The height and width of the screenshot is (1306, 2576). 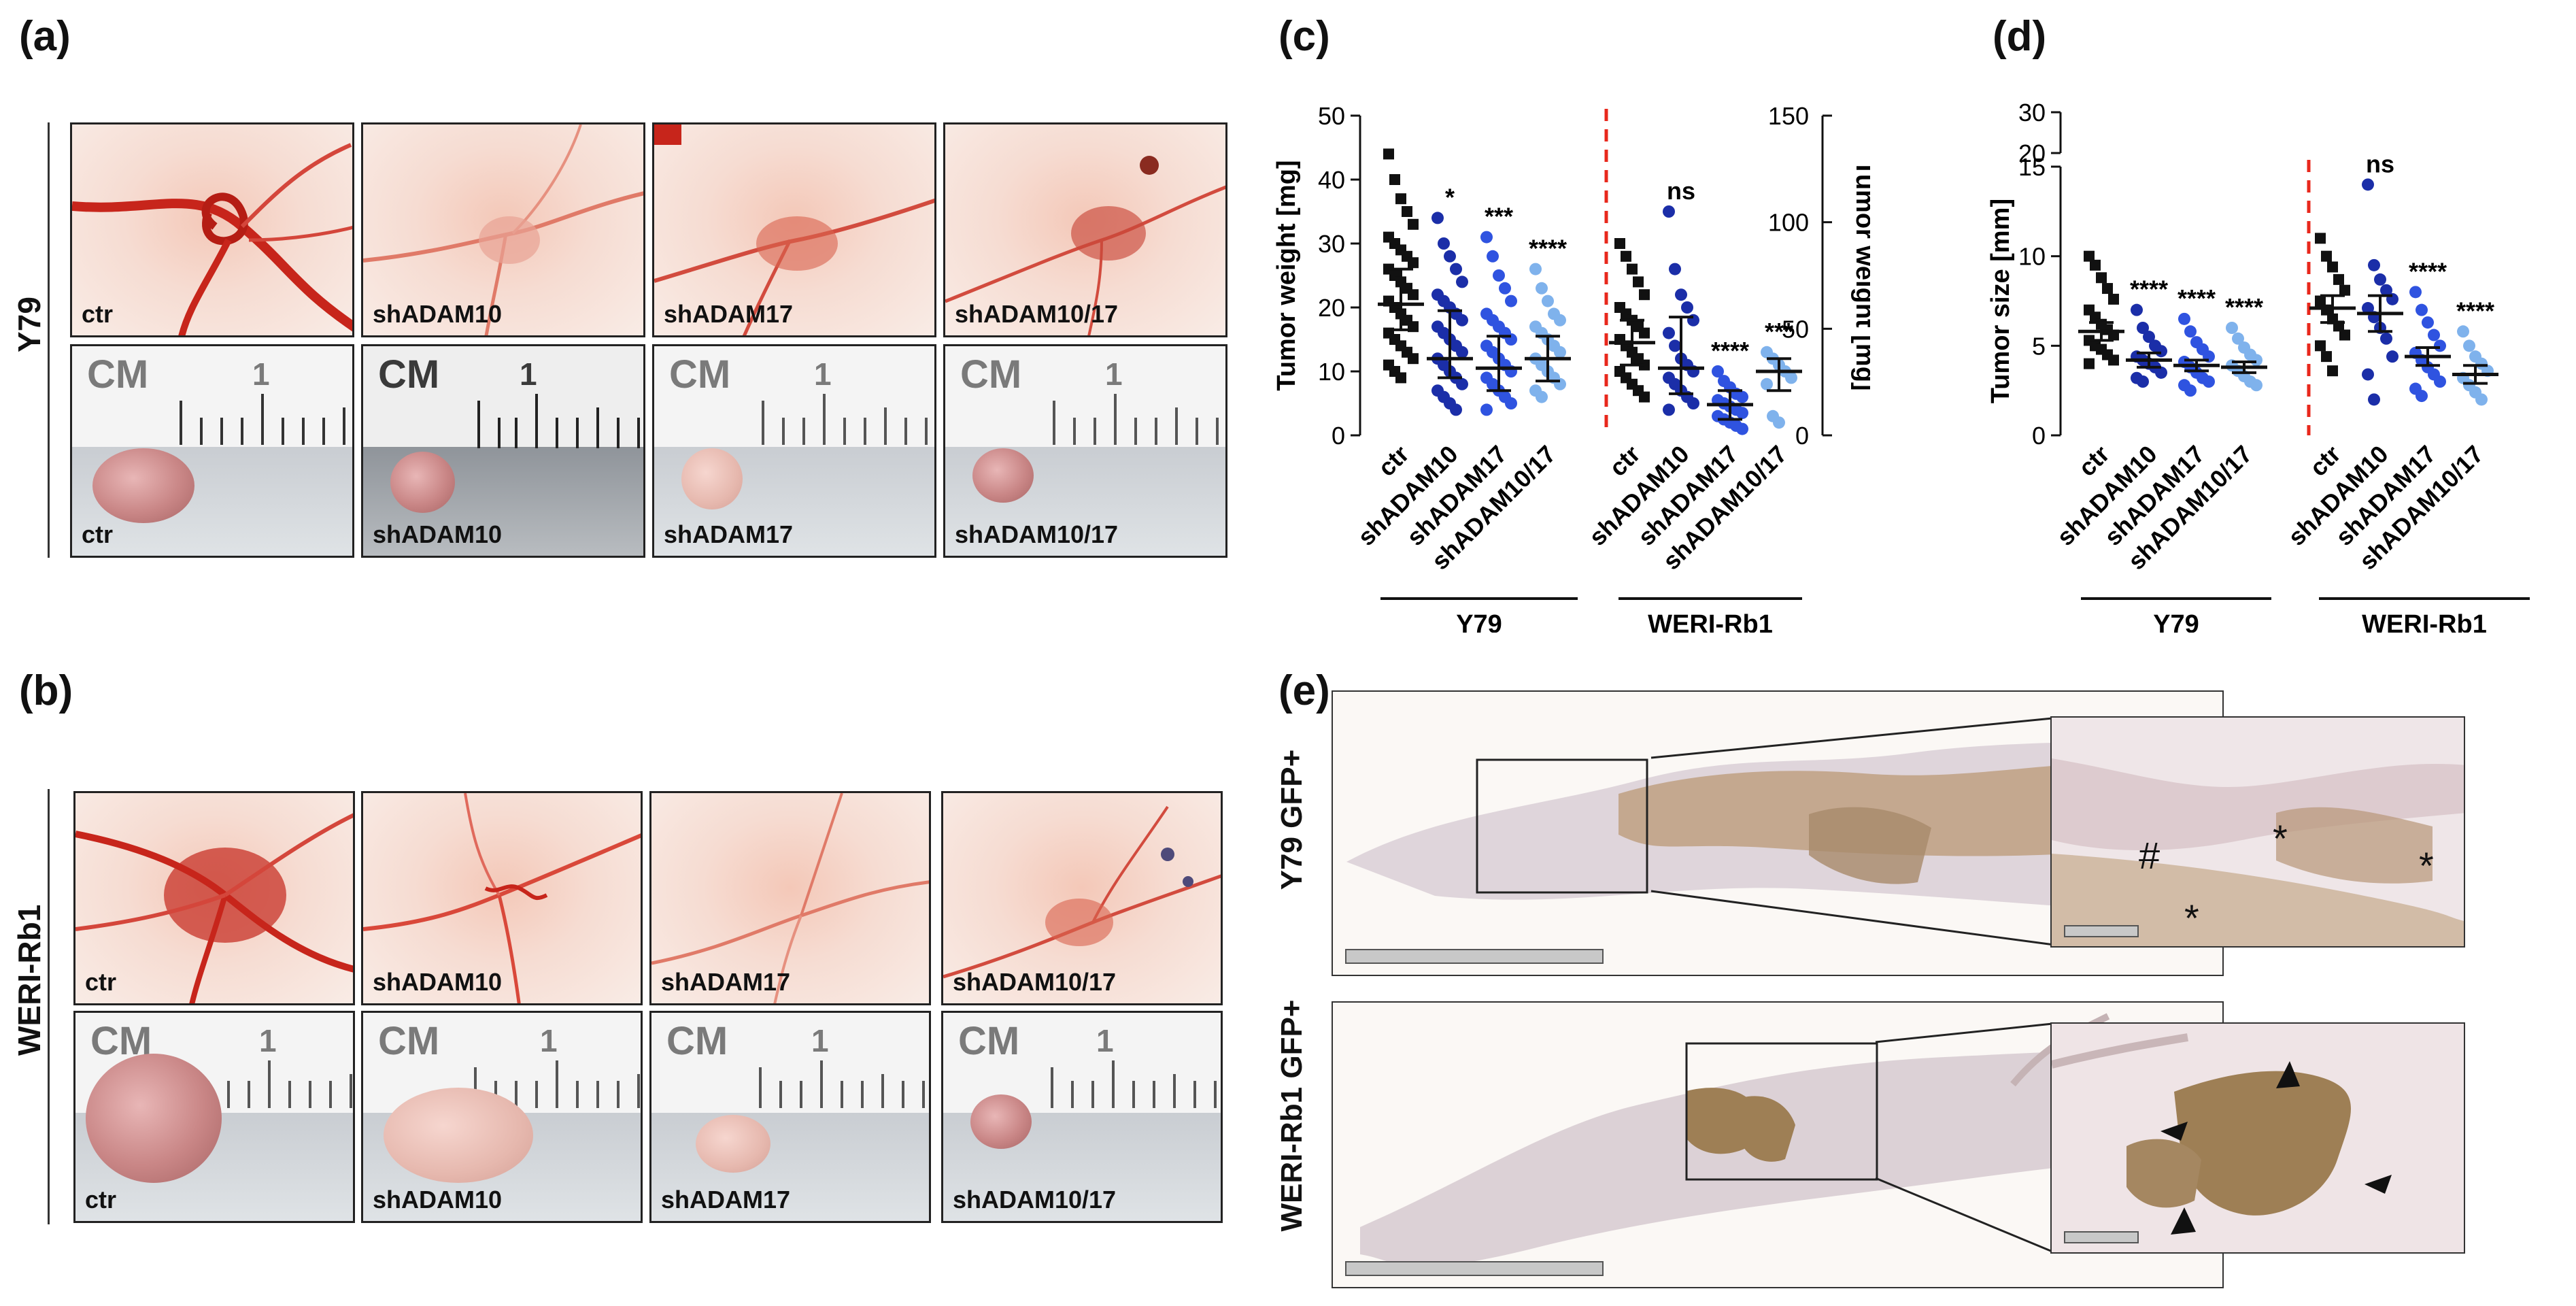 I want to click on ruler-cm-text: CM, so click(x=989, y=1041).